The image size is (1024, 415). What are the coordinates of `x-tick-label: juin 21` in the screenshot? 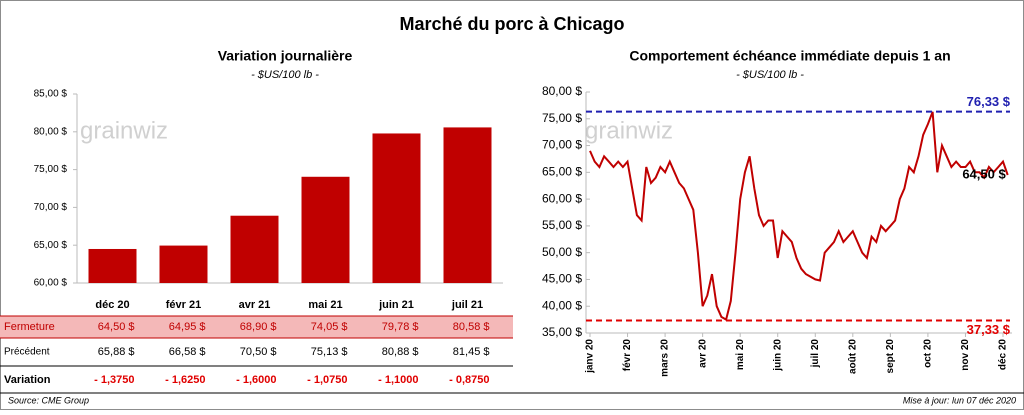 It's located at (396, 305).